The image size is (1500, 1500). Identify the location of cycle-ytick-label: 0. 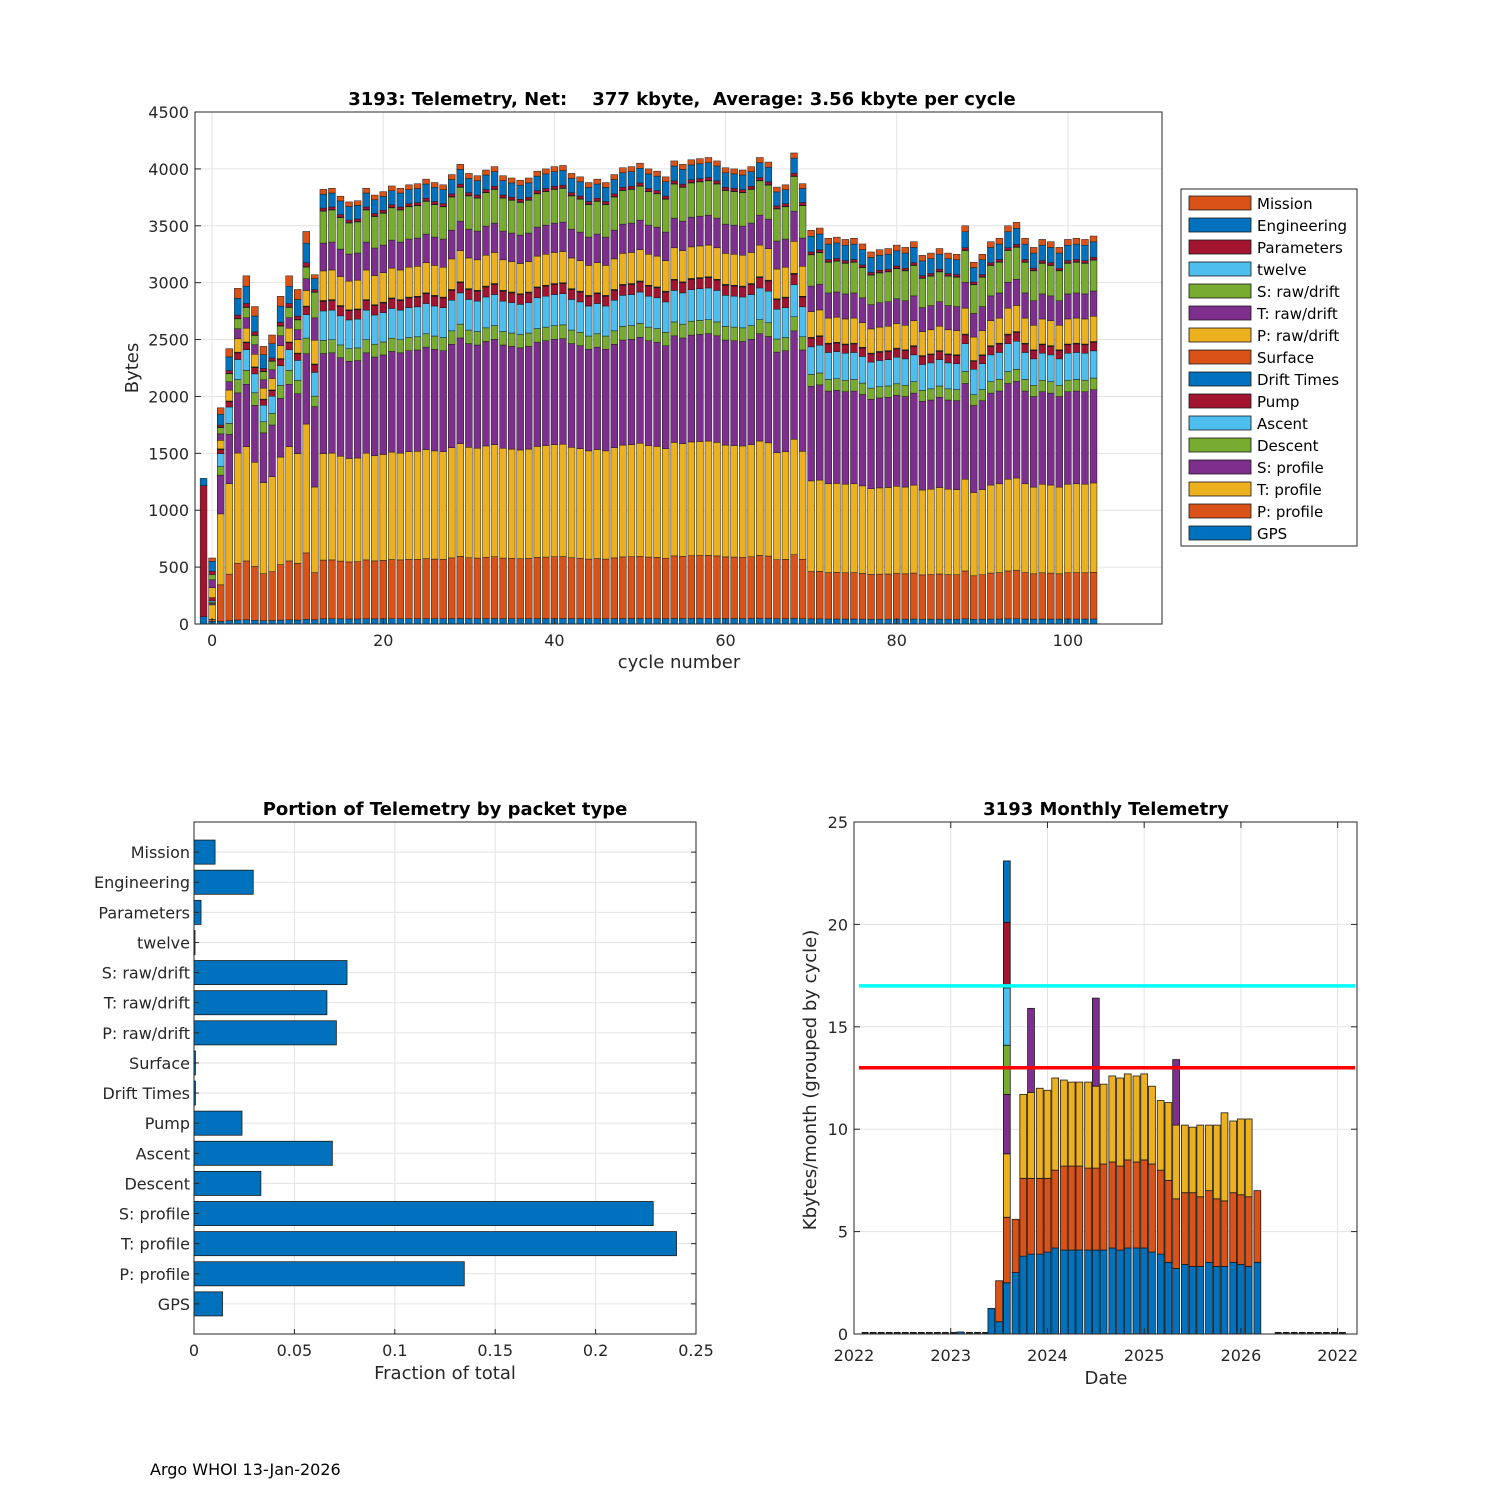
(184, 624).